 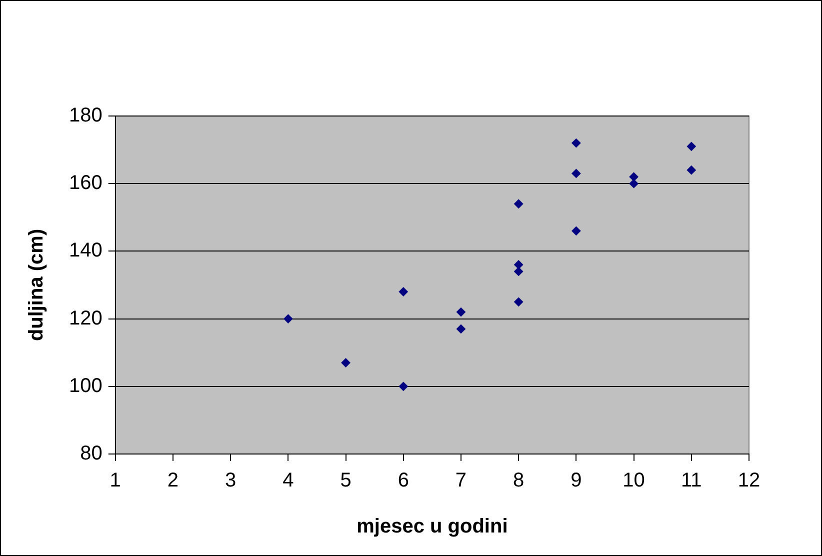 What do you see at coordinates (115, 481) in the screenshot?
I see `x-tick-label: 1` at bounding box center [115, 481].